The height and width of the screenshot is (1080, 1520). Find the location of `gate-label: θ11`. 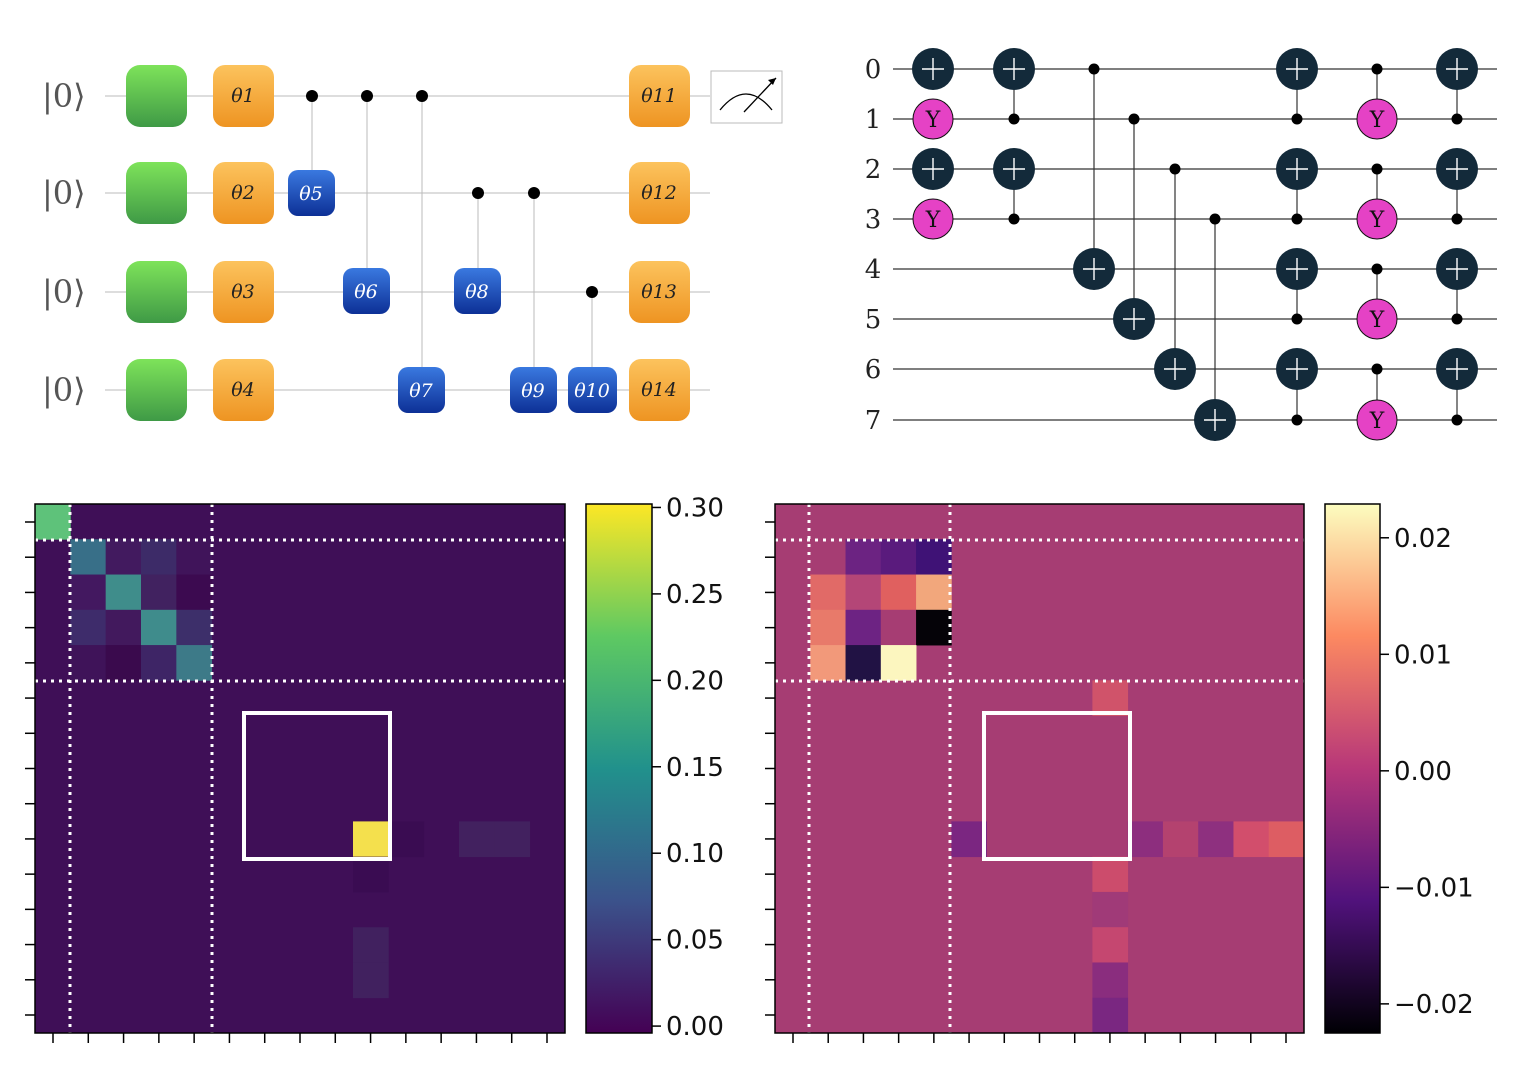

gate-label: θ11 is located at coordinates (659, 96).